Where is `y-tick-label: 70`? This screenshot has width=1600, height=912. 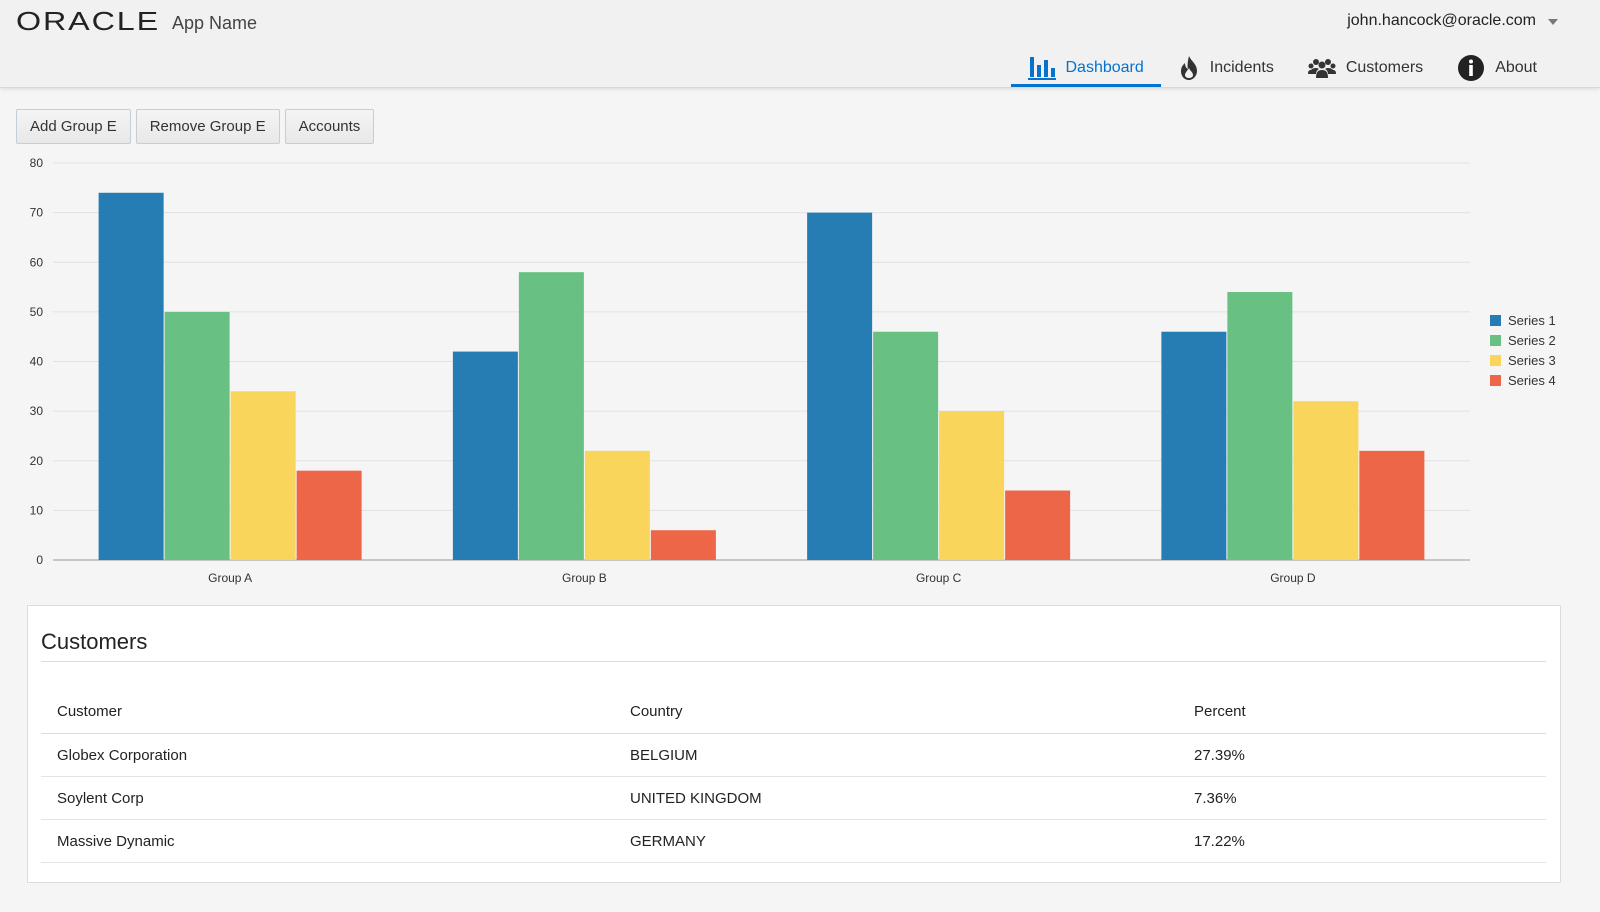
y-tick-label: 70 is located at coordinates (37, 213).